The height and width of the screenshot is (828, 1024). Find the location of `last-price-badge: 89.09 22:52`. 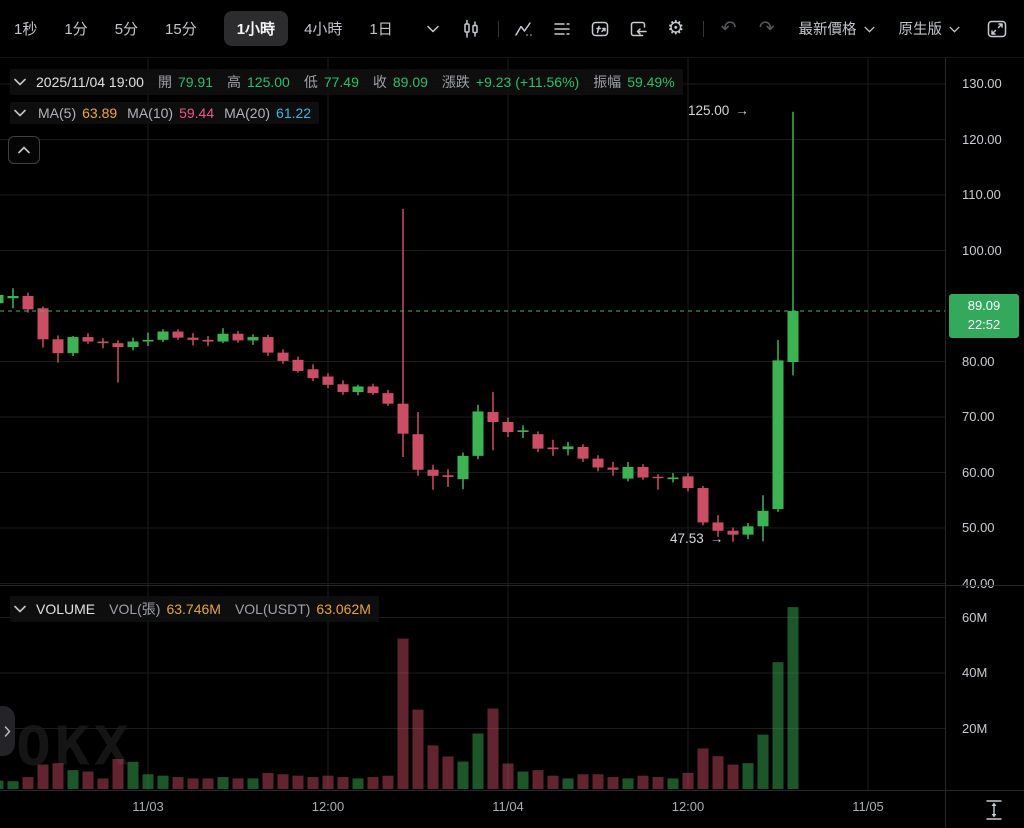

last-price-badge: 89.09 22:52 is located at coordinates (984, 316).